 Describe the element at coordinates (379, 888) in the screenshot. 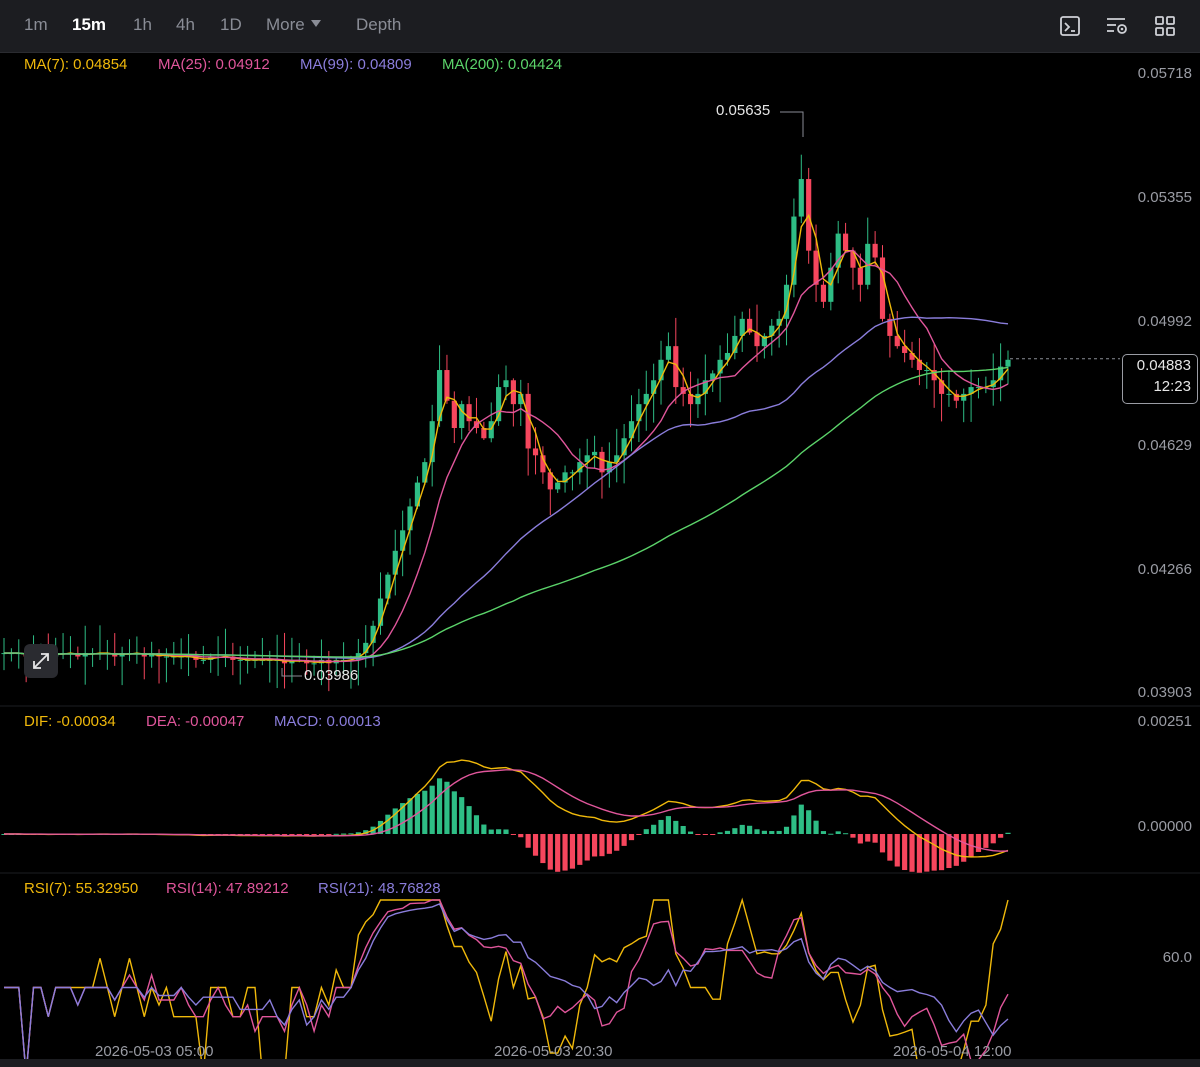

I see `rsi21-legend: RSI(21): 48.76828` at that location.